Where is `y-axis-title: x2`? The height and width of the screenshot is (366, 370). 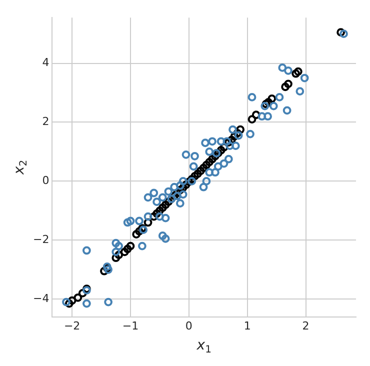 y-axis-title: x2 is located at coordinates (21, 168).